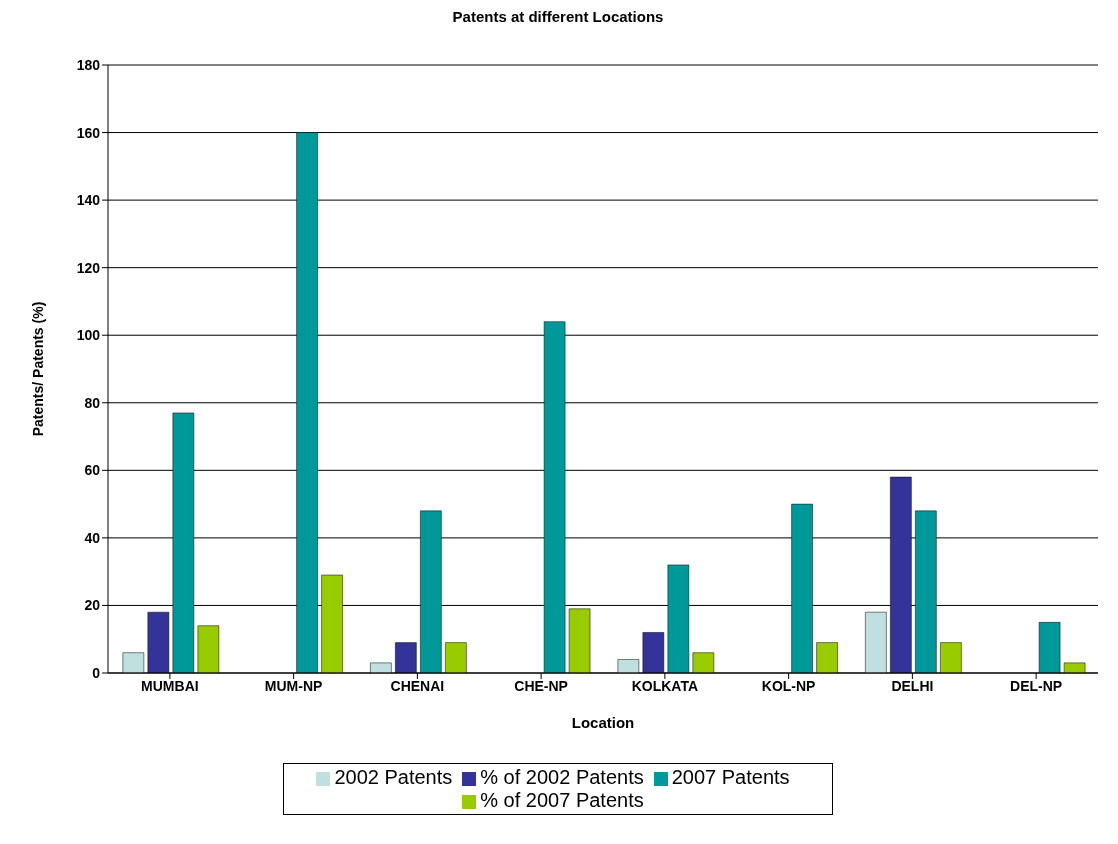 The height and width of the screenshot is (844, 1118). Describe the element at coordinates (393, 777) in the screenshot. I see `legend-label: 2002 Patents` at that location.